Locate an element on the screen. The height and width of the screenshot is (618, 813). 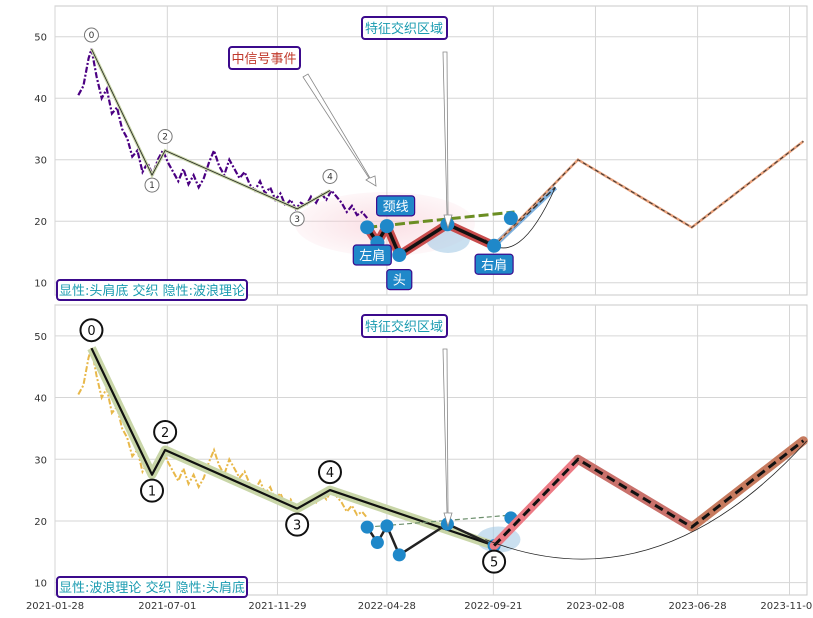
x-tick-label: 2021-07-01 is located at coordinates (167, 606).